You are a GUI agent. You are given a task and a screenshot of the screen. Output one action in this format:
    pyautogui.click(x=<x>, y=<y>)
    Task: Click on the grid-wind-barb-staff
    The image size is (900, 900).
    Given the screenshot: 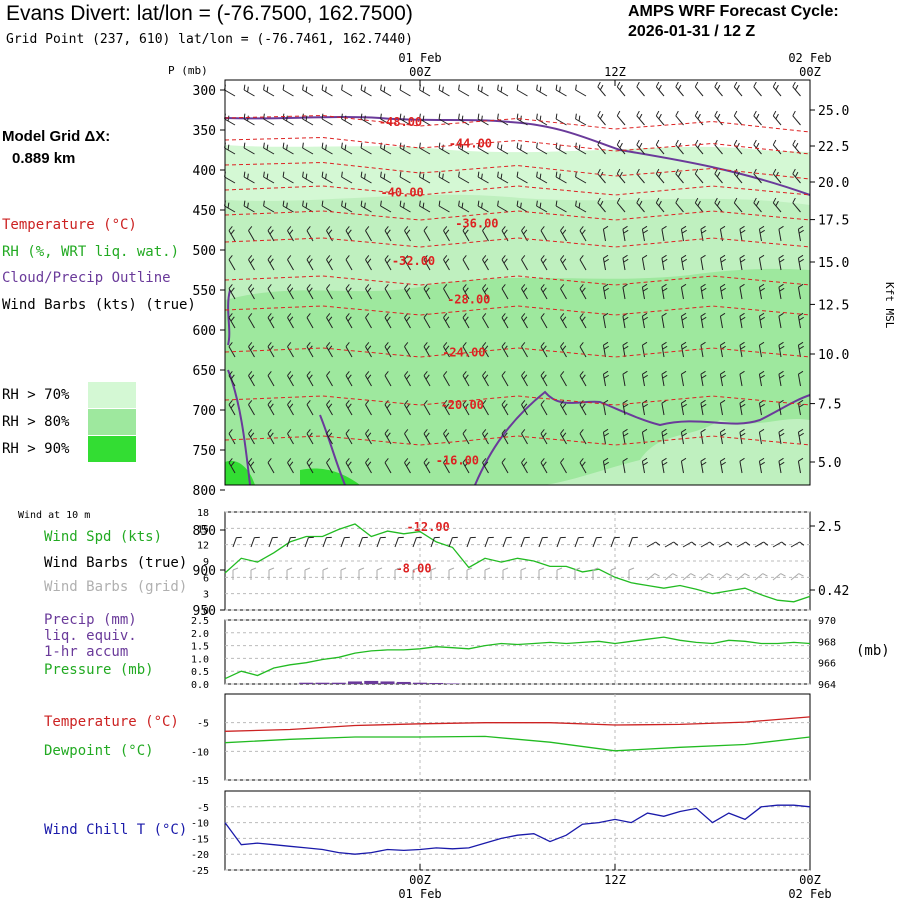 What is the action you would take?
    pyautogui.click(x=686, y=577)
    